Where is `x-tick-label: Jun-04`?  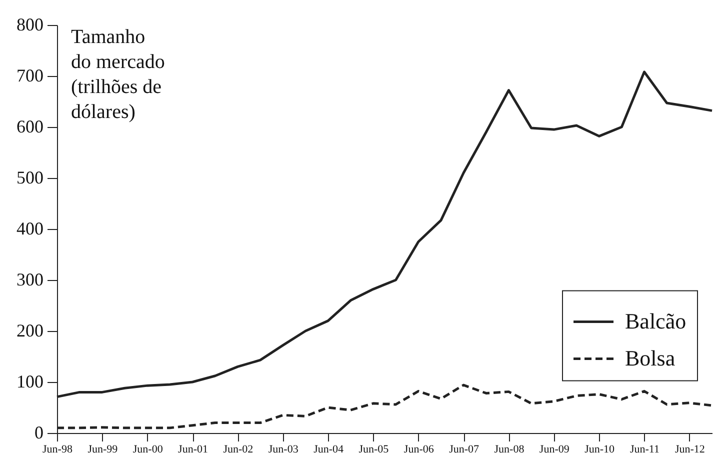
x-tick-label: Jun-04 is located at coordinates (329, 450).